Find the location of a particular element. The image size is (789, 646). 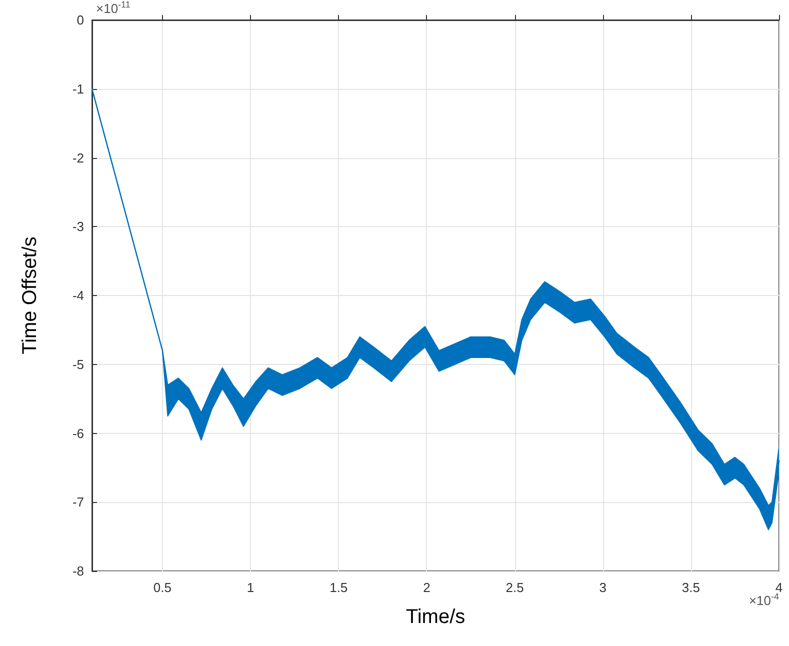

y-tick-label: -8 is located at coordinates (78, 571).